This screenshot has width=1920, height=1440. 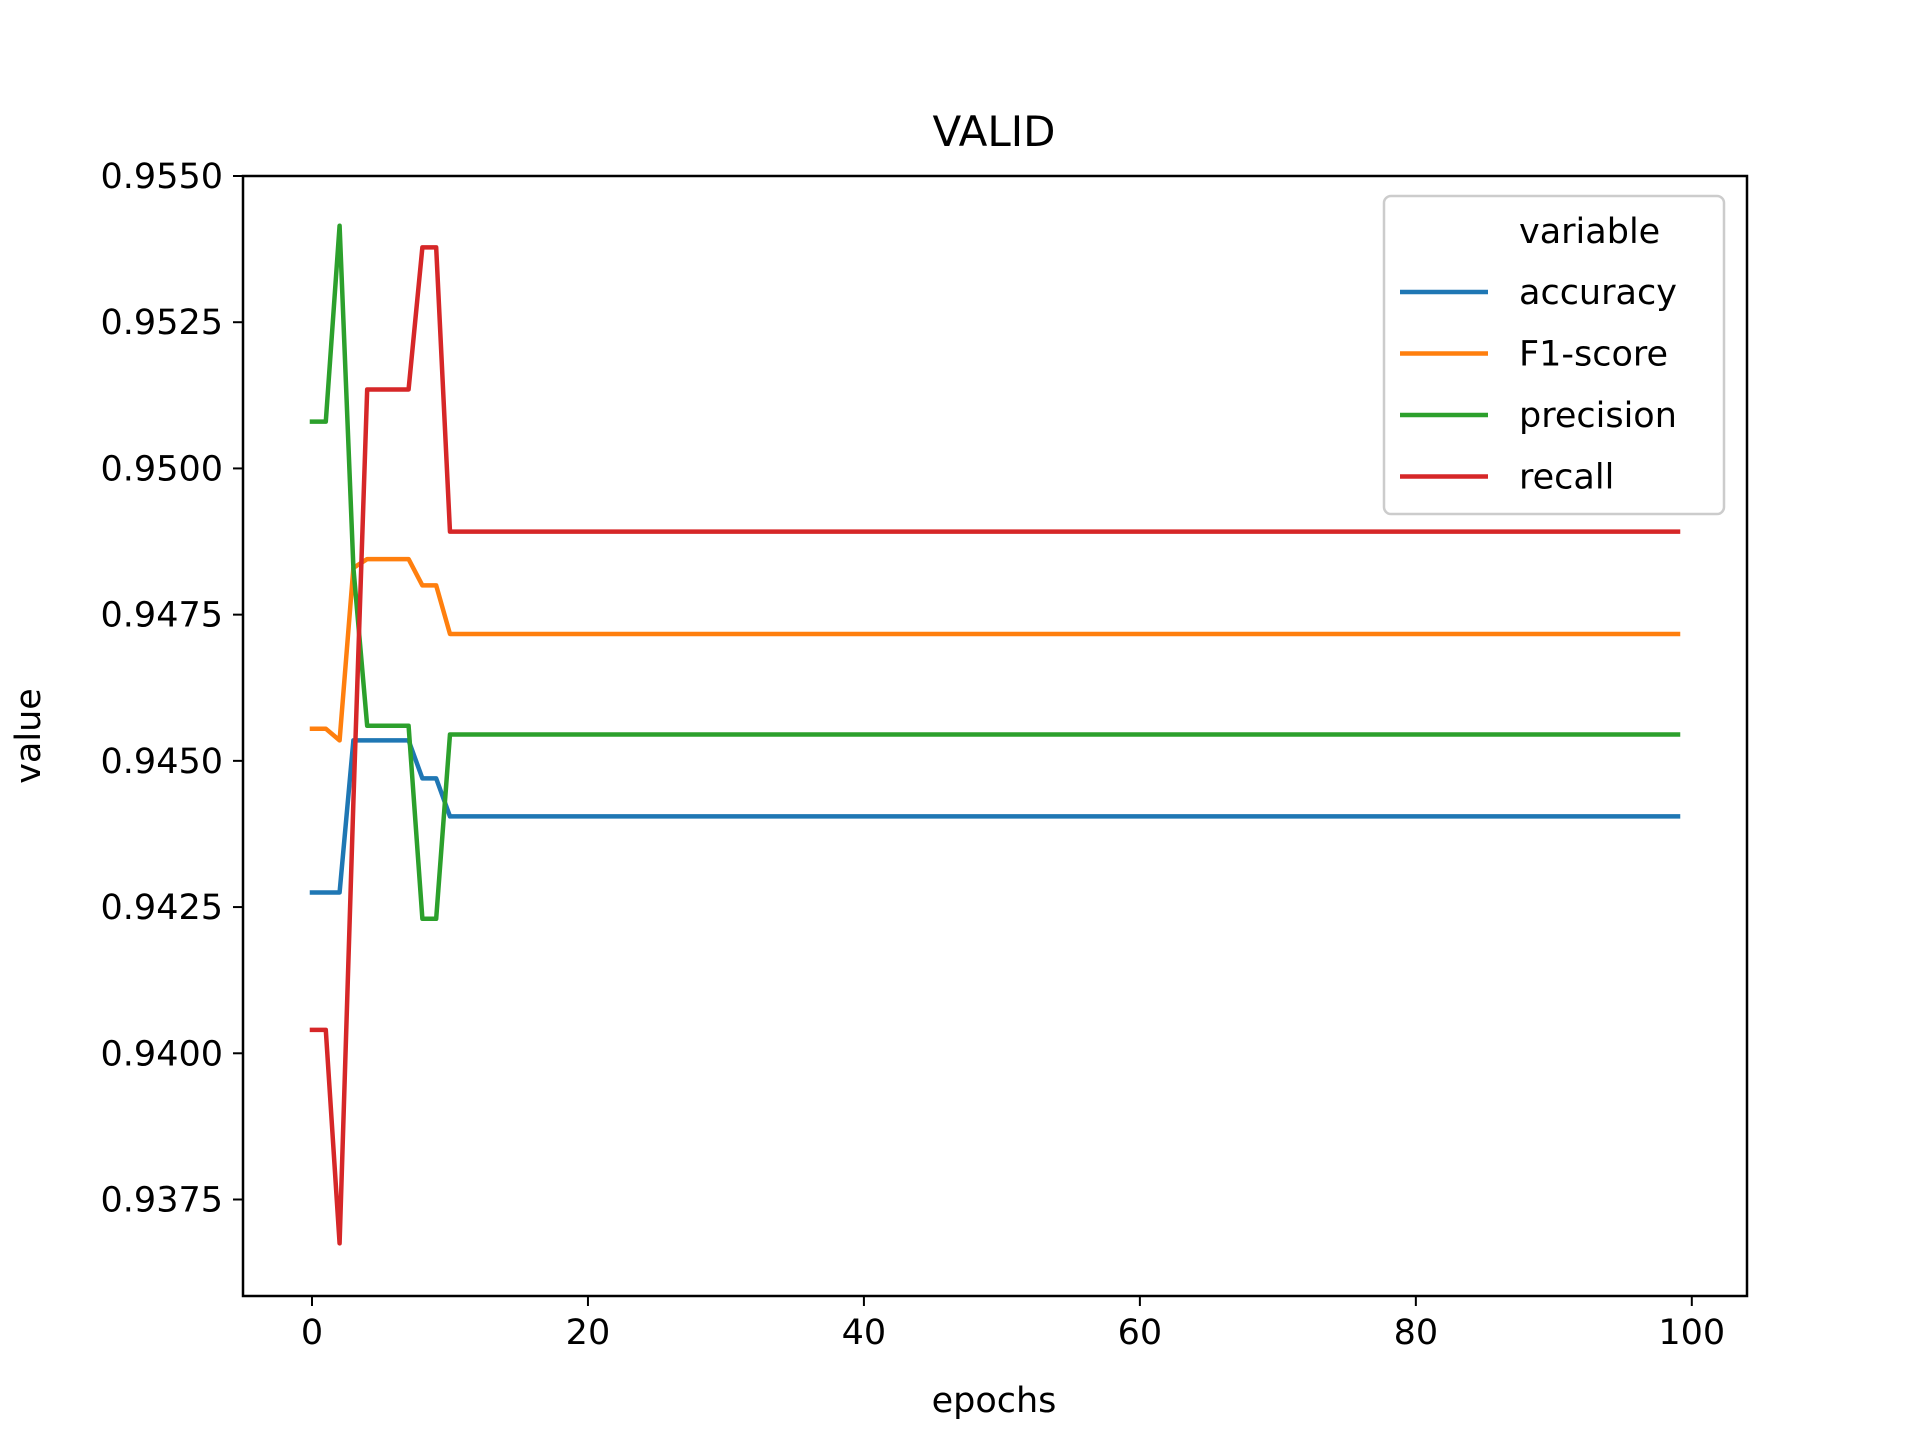 What do you see at coordinates (1538, 385) in the screenshot?
I see `legend-entries: accuracy F1-score precision recall` at bounding box center [1538, 385].